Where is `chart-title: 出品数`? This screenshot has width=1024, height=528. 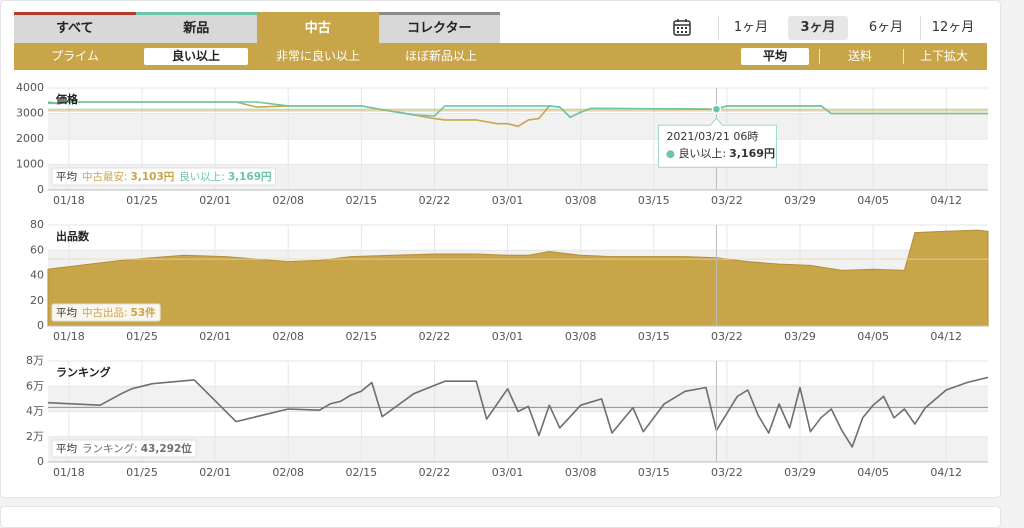 chart-title: 出品数 is located at coordinates (73, 236).